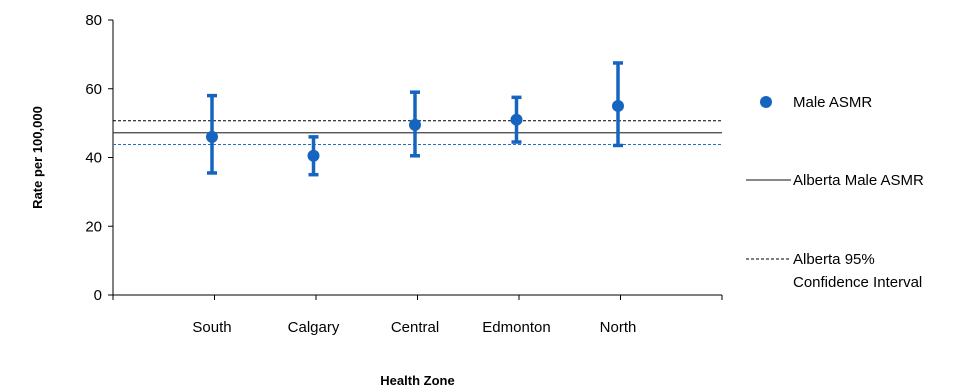  I want to click on y-tick-label-20: 20, so click(93, 226).